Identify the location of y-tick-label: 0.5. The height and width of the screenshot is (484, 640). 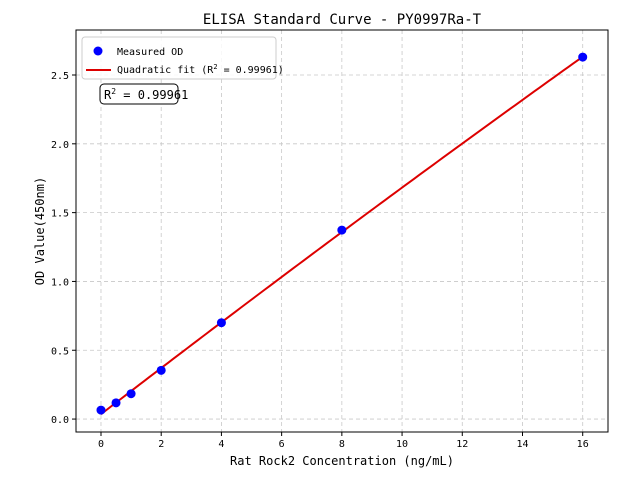
(60, 351).